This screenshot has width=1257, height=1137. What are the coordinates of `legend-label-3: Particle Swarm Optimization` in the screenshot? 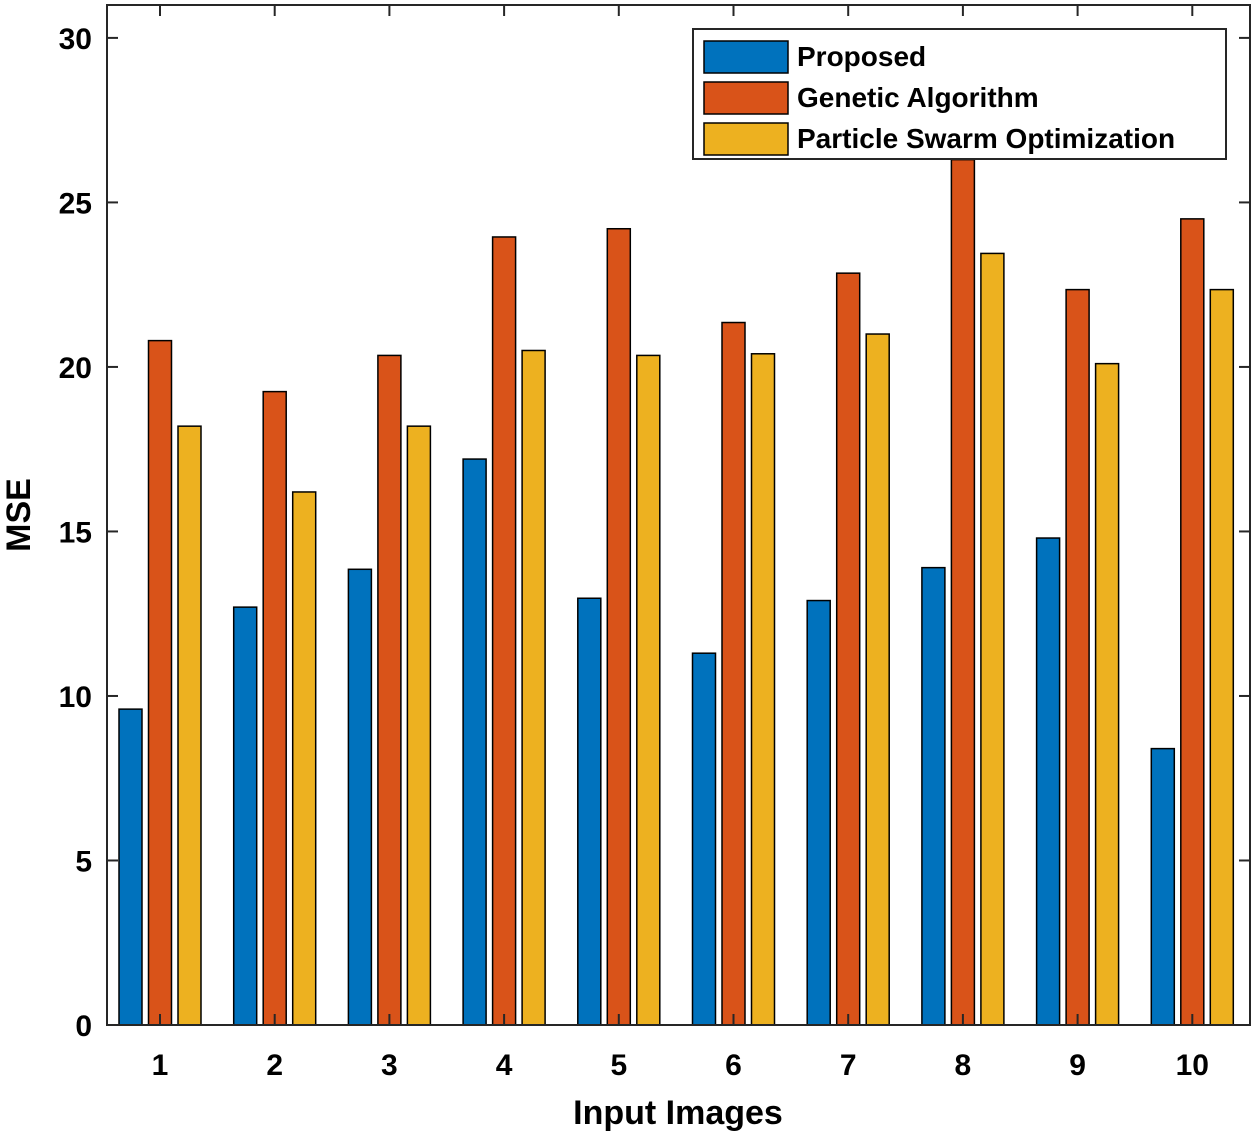 It's located at (986, 138).